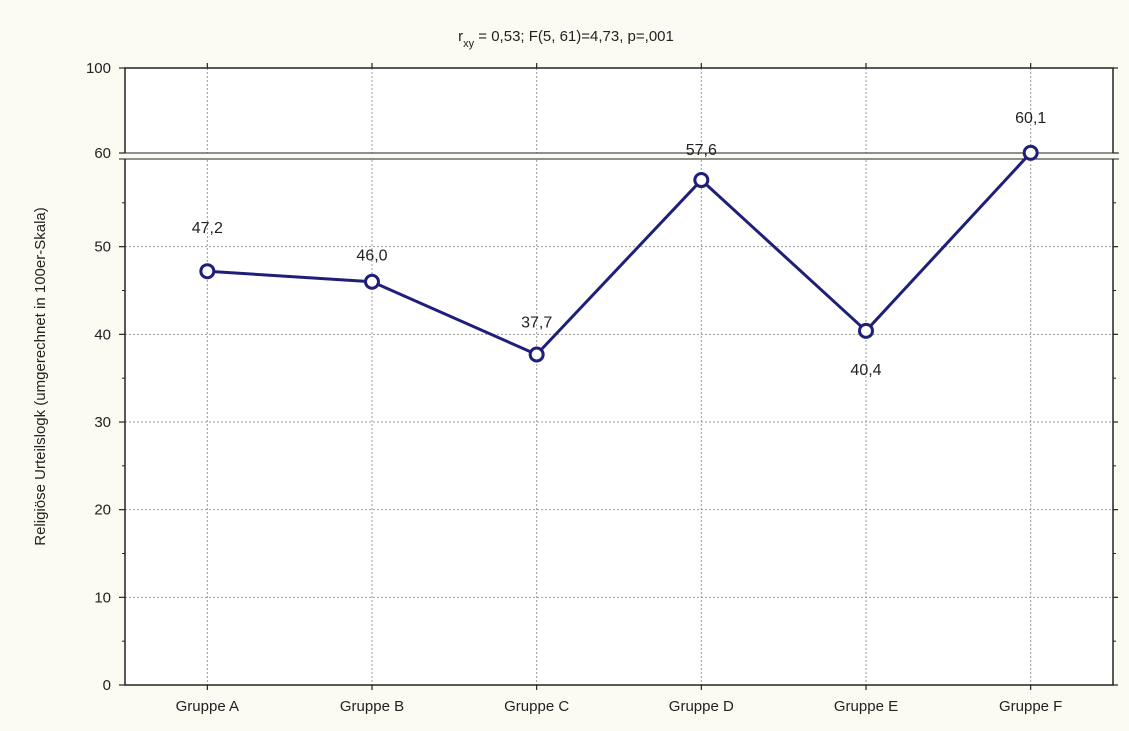  Describe the element at coordinates (1030, 118) in the screenshot. I see `data-label: 60,1` at that location.